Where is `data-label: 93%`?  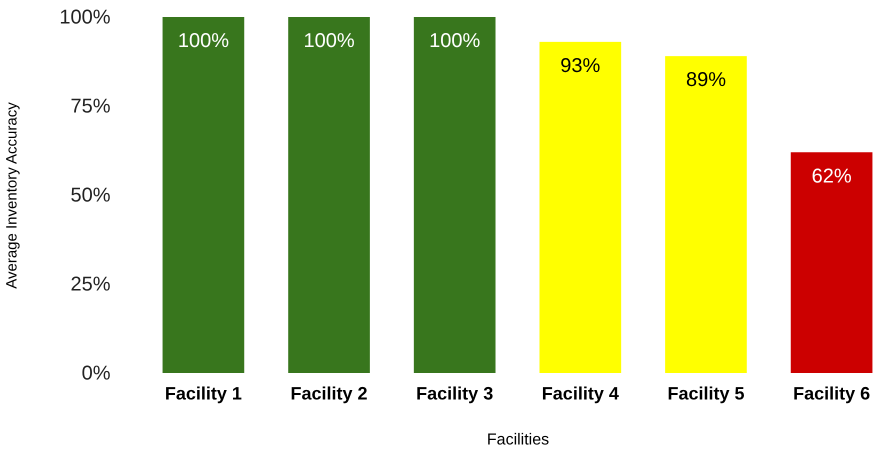
data-label: 93% is located at coordinates (580, 65).